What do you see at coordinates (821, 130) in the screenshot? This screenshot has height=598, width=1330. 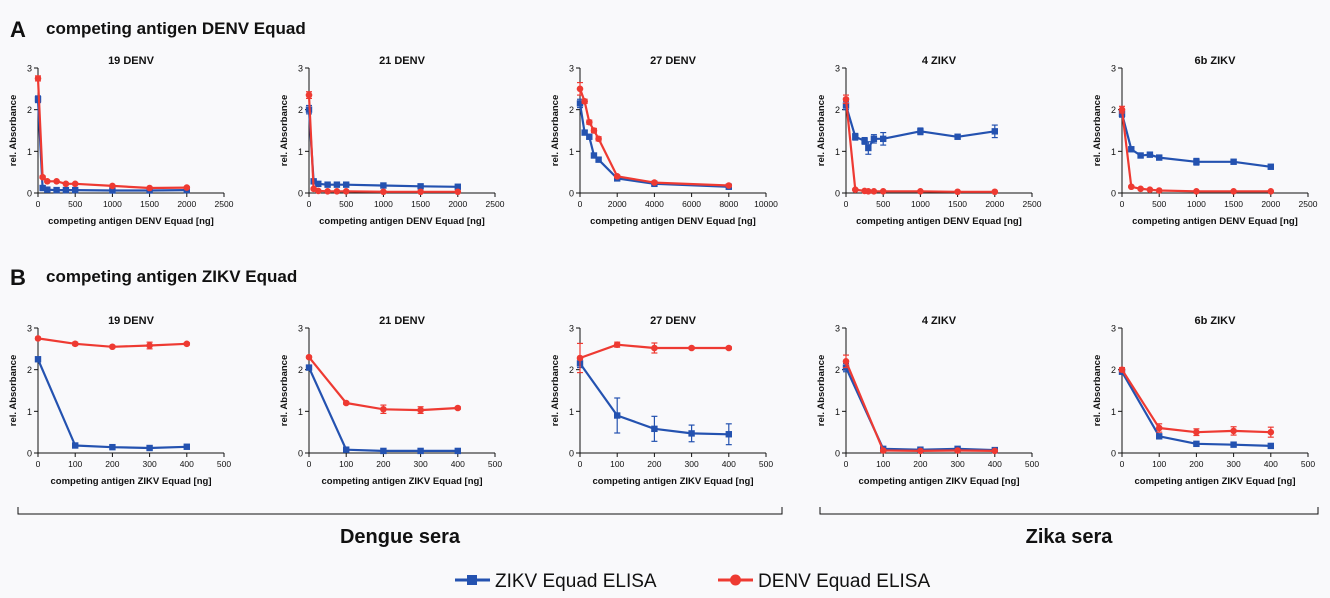 I see `y-axis-label: rel. Absorbance` at bounding box center [821, 130].